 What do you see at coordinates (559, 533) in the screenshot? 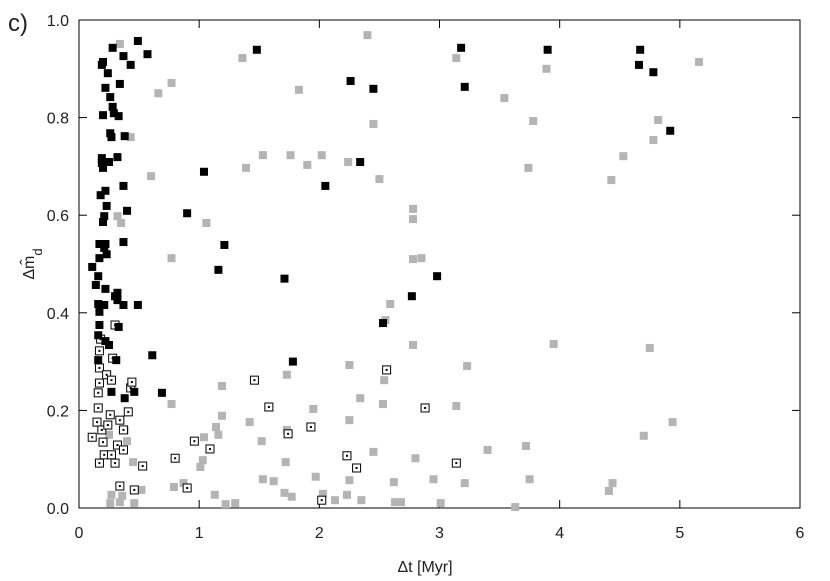
I see `x-tick-label: 4` at bounding box center [559, 533].